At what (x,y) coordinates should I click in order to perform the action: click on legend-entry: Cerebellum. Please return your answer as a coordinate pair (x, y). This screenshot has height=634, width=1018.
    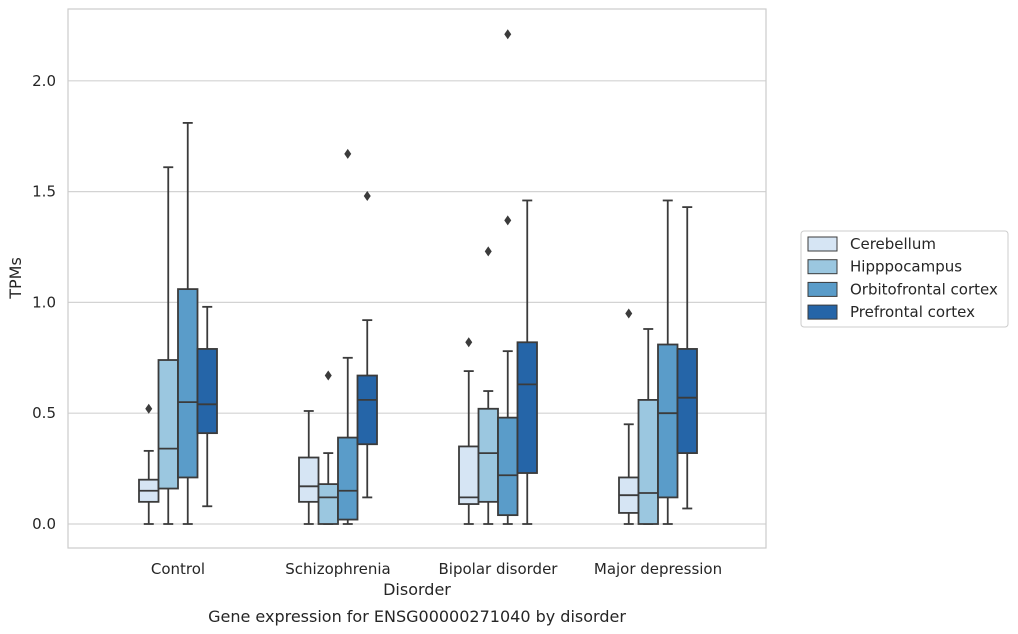
    Looking at the image, I should click on (871, 244).